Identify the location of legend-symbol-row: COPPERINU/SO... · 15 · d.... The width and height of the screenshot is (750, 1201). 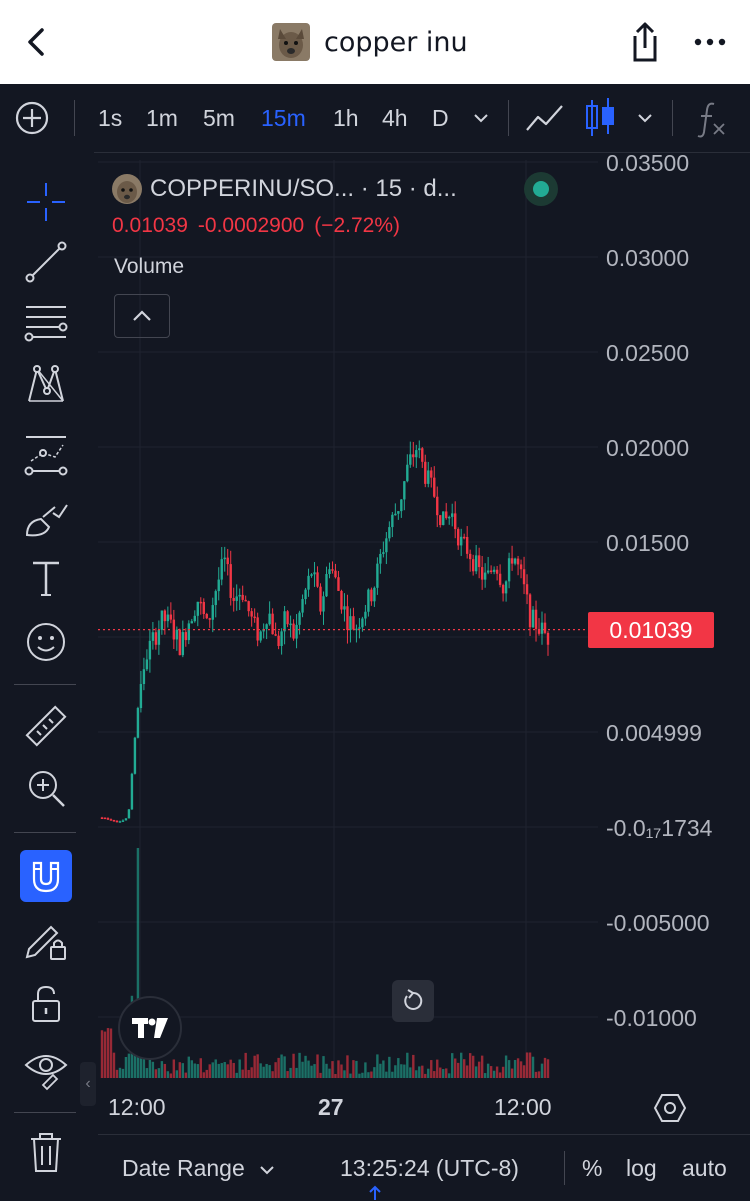
(284, 189).